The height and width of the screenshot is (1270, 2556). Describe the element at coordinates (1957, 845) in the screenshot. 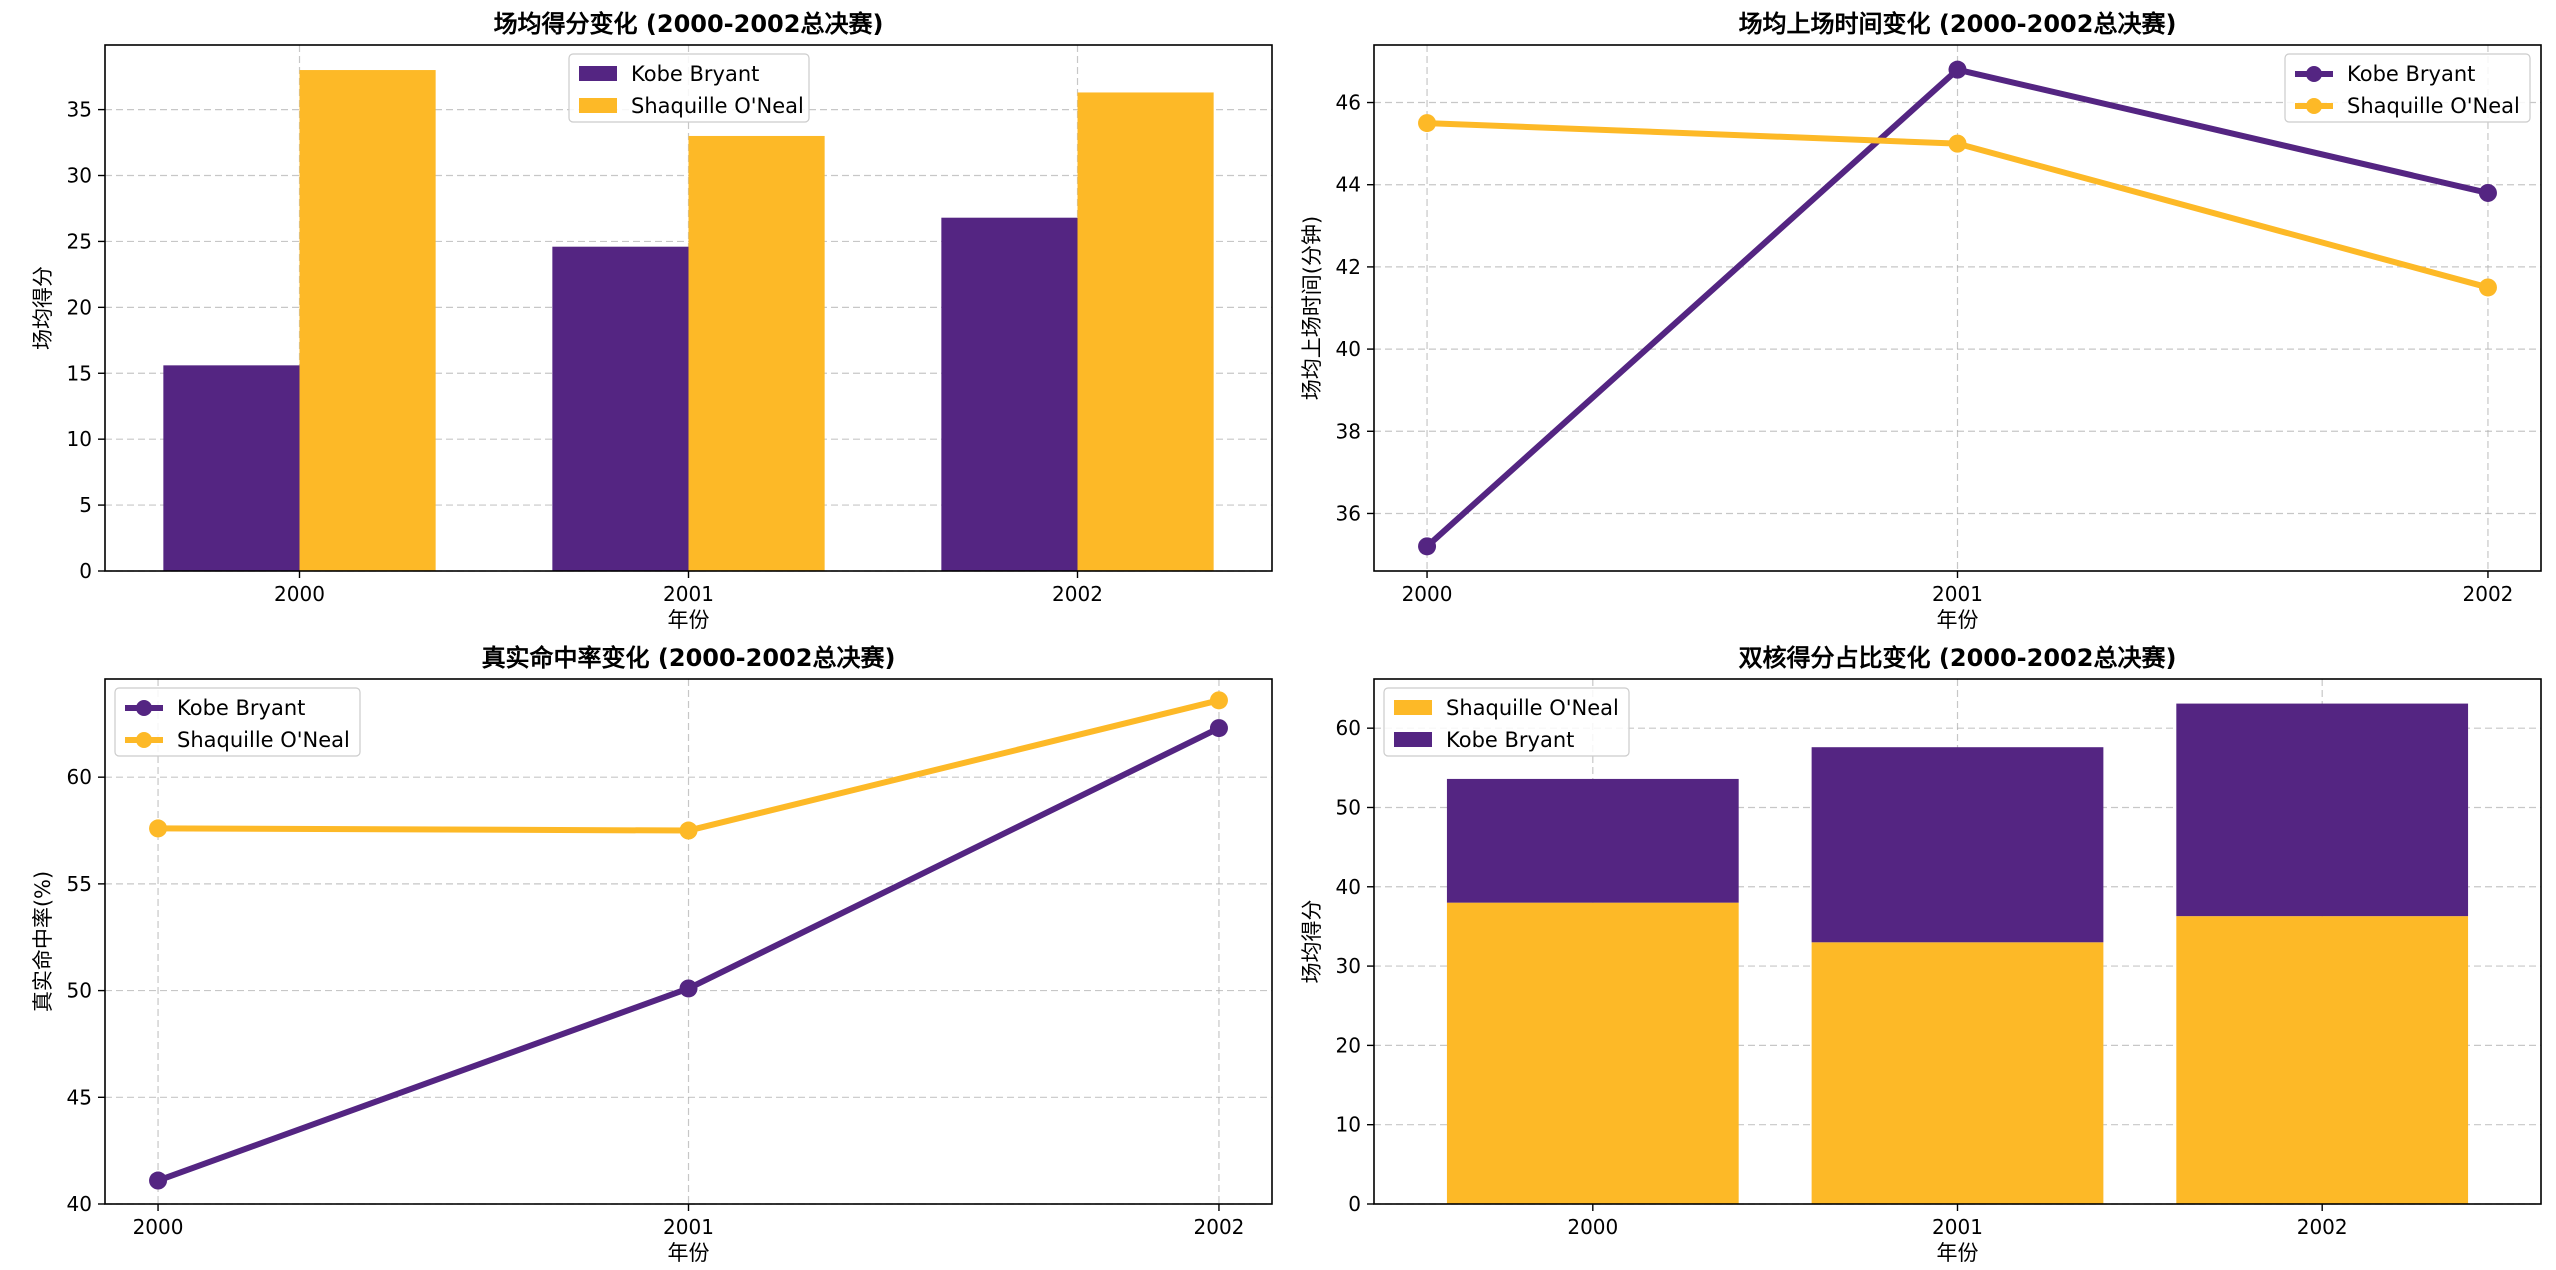

I see `stacked-bar-kobe-bryant-2001` at that location.